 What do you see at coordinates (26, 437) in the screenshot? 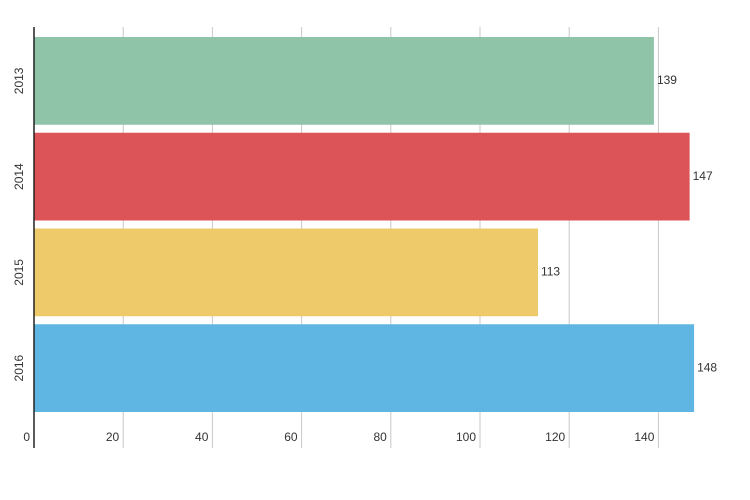
I see `x-tick-label: 0` at bounding box center [26, 437].